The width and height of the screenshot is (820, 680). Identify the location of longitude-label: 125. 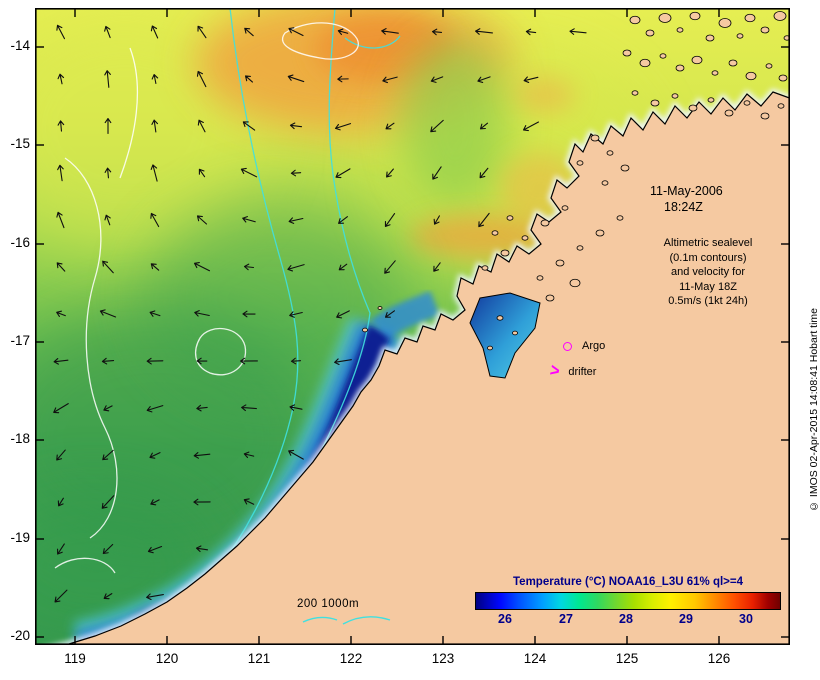
(627, 658).